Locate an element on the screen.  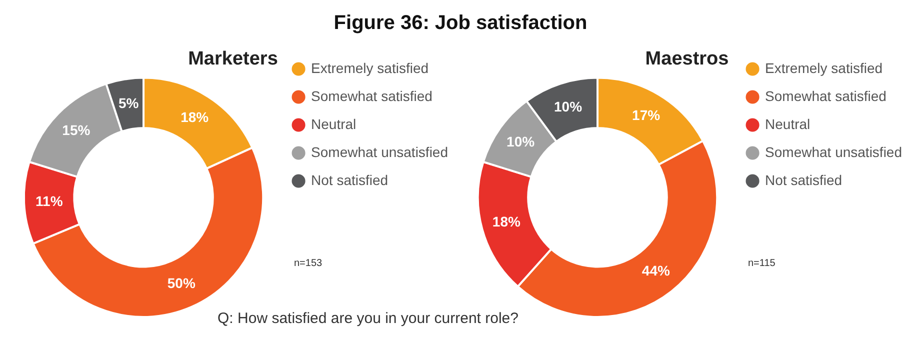
data-label: 50% is located at coordinates (181, 282).